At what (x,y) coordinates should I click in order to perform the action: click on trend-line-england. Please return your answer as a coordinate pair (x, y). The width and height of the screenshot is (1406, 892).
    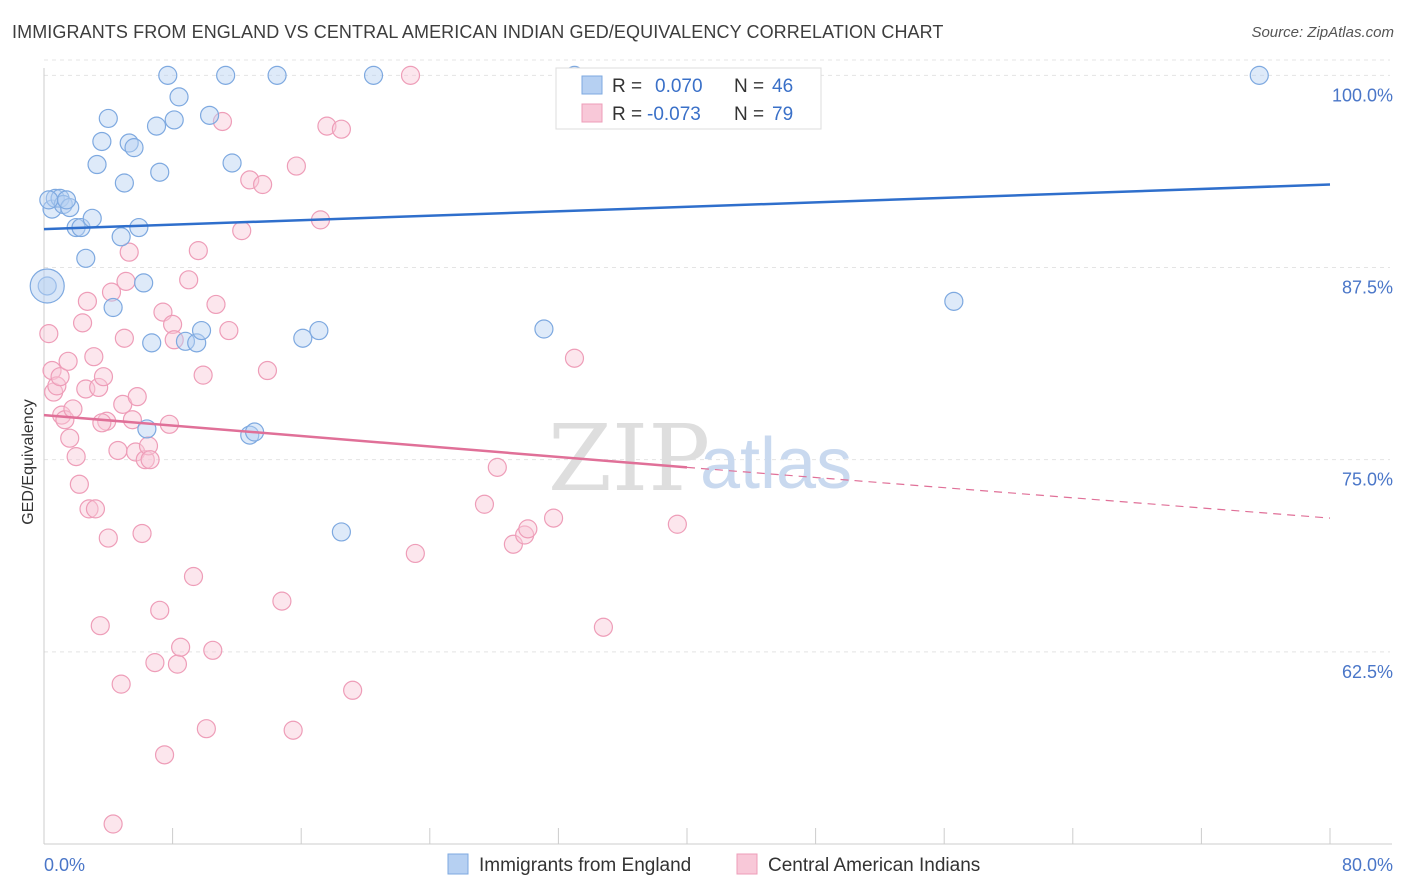
    Looking at the image, I should click on (687, 207).